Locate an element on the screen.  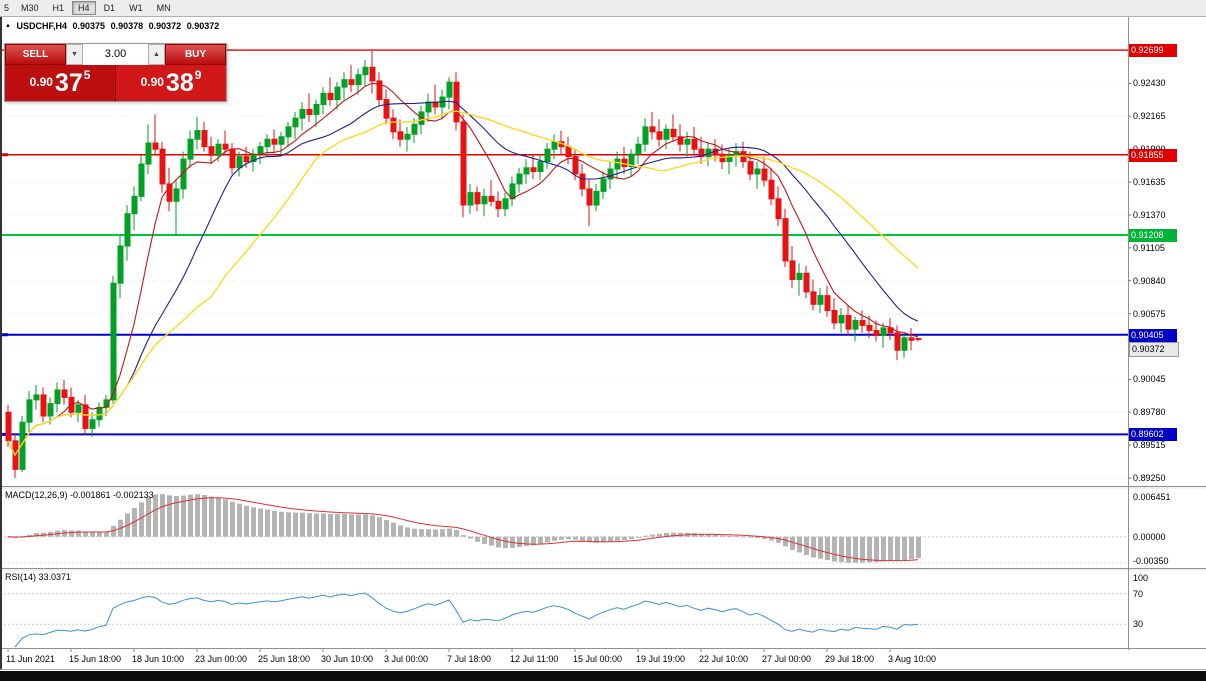
timeframe-m5-button: 5 is located at coordinates (7, 8).